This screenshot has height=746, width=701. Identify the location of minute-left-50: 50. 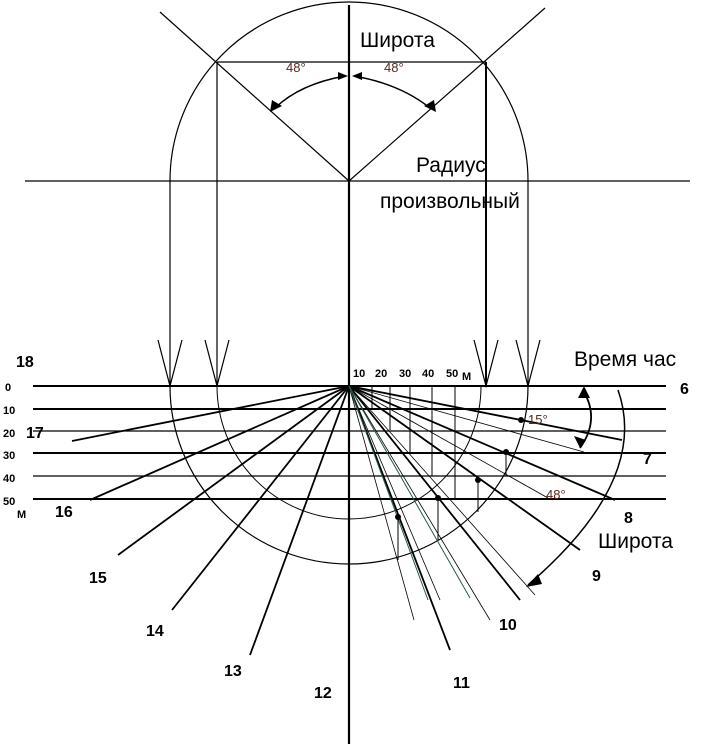
(9, 502).